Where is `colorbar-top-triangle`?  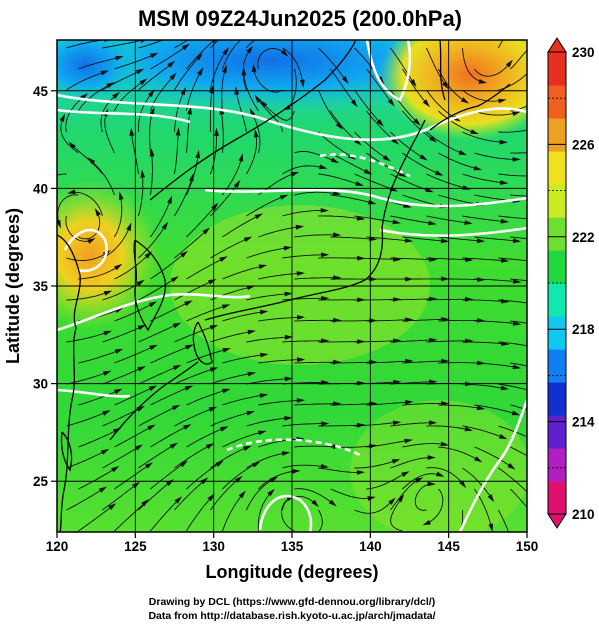
colorbar-top-triangle is located at coordinates (557, 45).